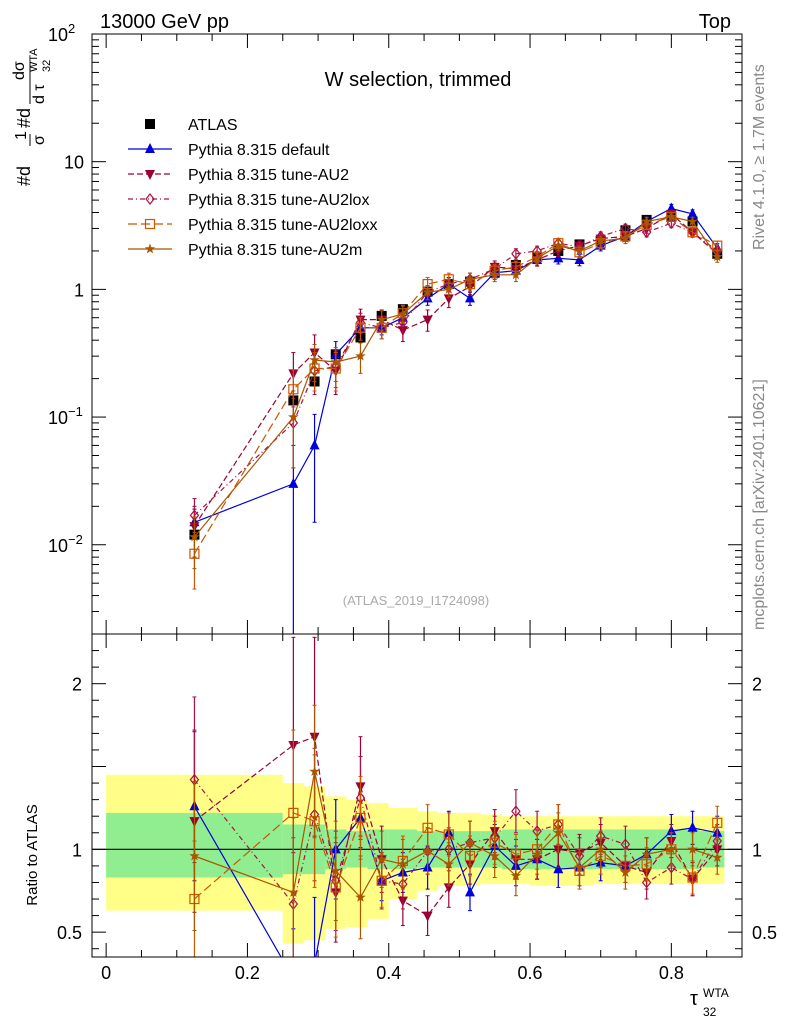 This screenshot has width=786, height=1024. What do you see at coordinates (416, 600) in the screenshot?
I see `watermark: (ATLAS_2019_I1724098)` at bounding box center [416, 600].